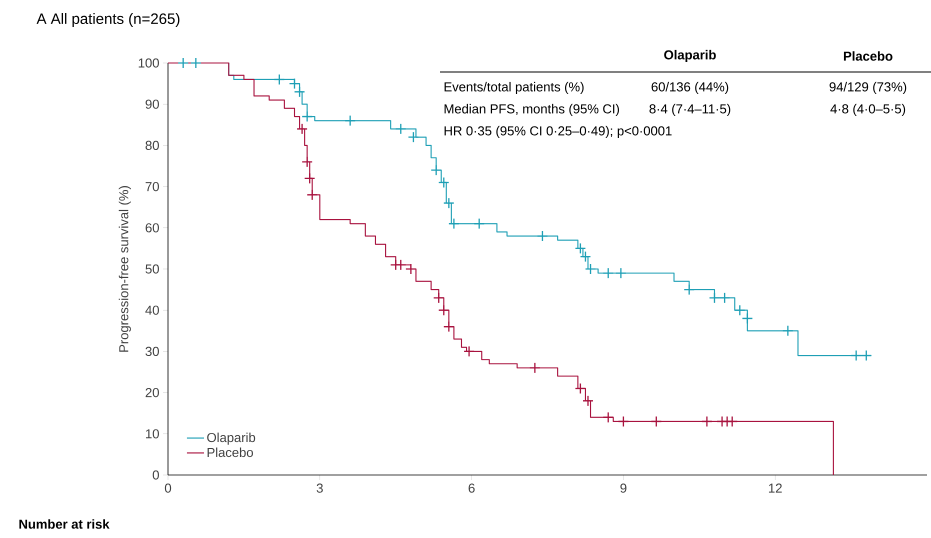 The width and height of the screenshot is (931, 538). I want to click on annotation: 94/129 (73%), so click(868, 88).